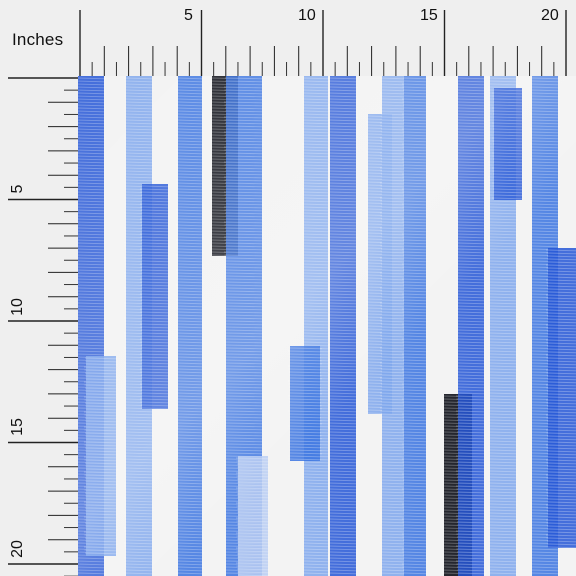  Describe the element at coordinates (17, 427) in the screenshot. I see `left-ruler-label-15: 15` at that location.